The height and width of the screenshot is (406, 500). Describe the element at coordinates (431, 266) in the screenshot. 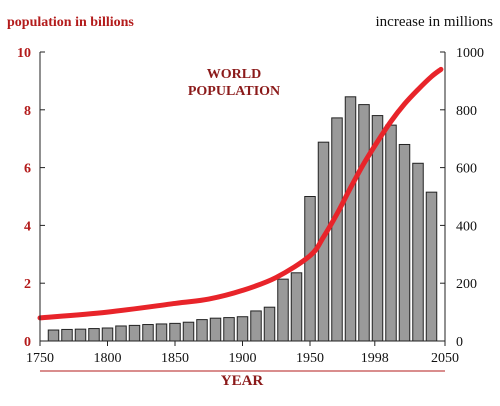

I see `bar-2040` at that location.